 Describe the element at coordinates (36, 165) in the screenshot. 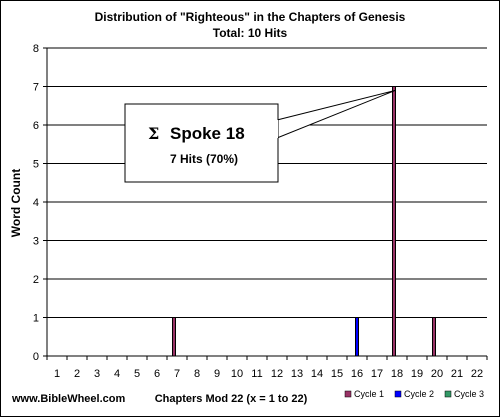

I see `y-tick-label: 5` at that location.